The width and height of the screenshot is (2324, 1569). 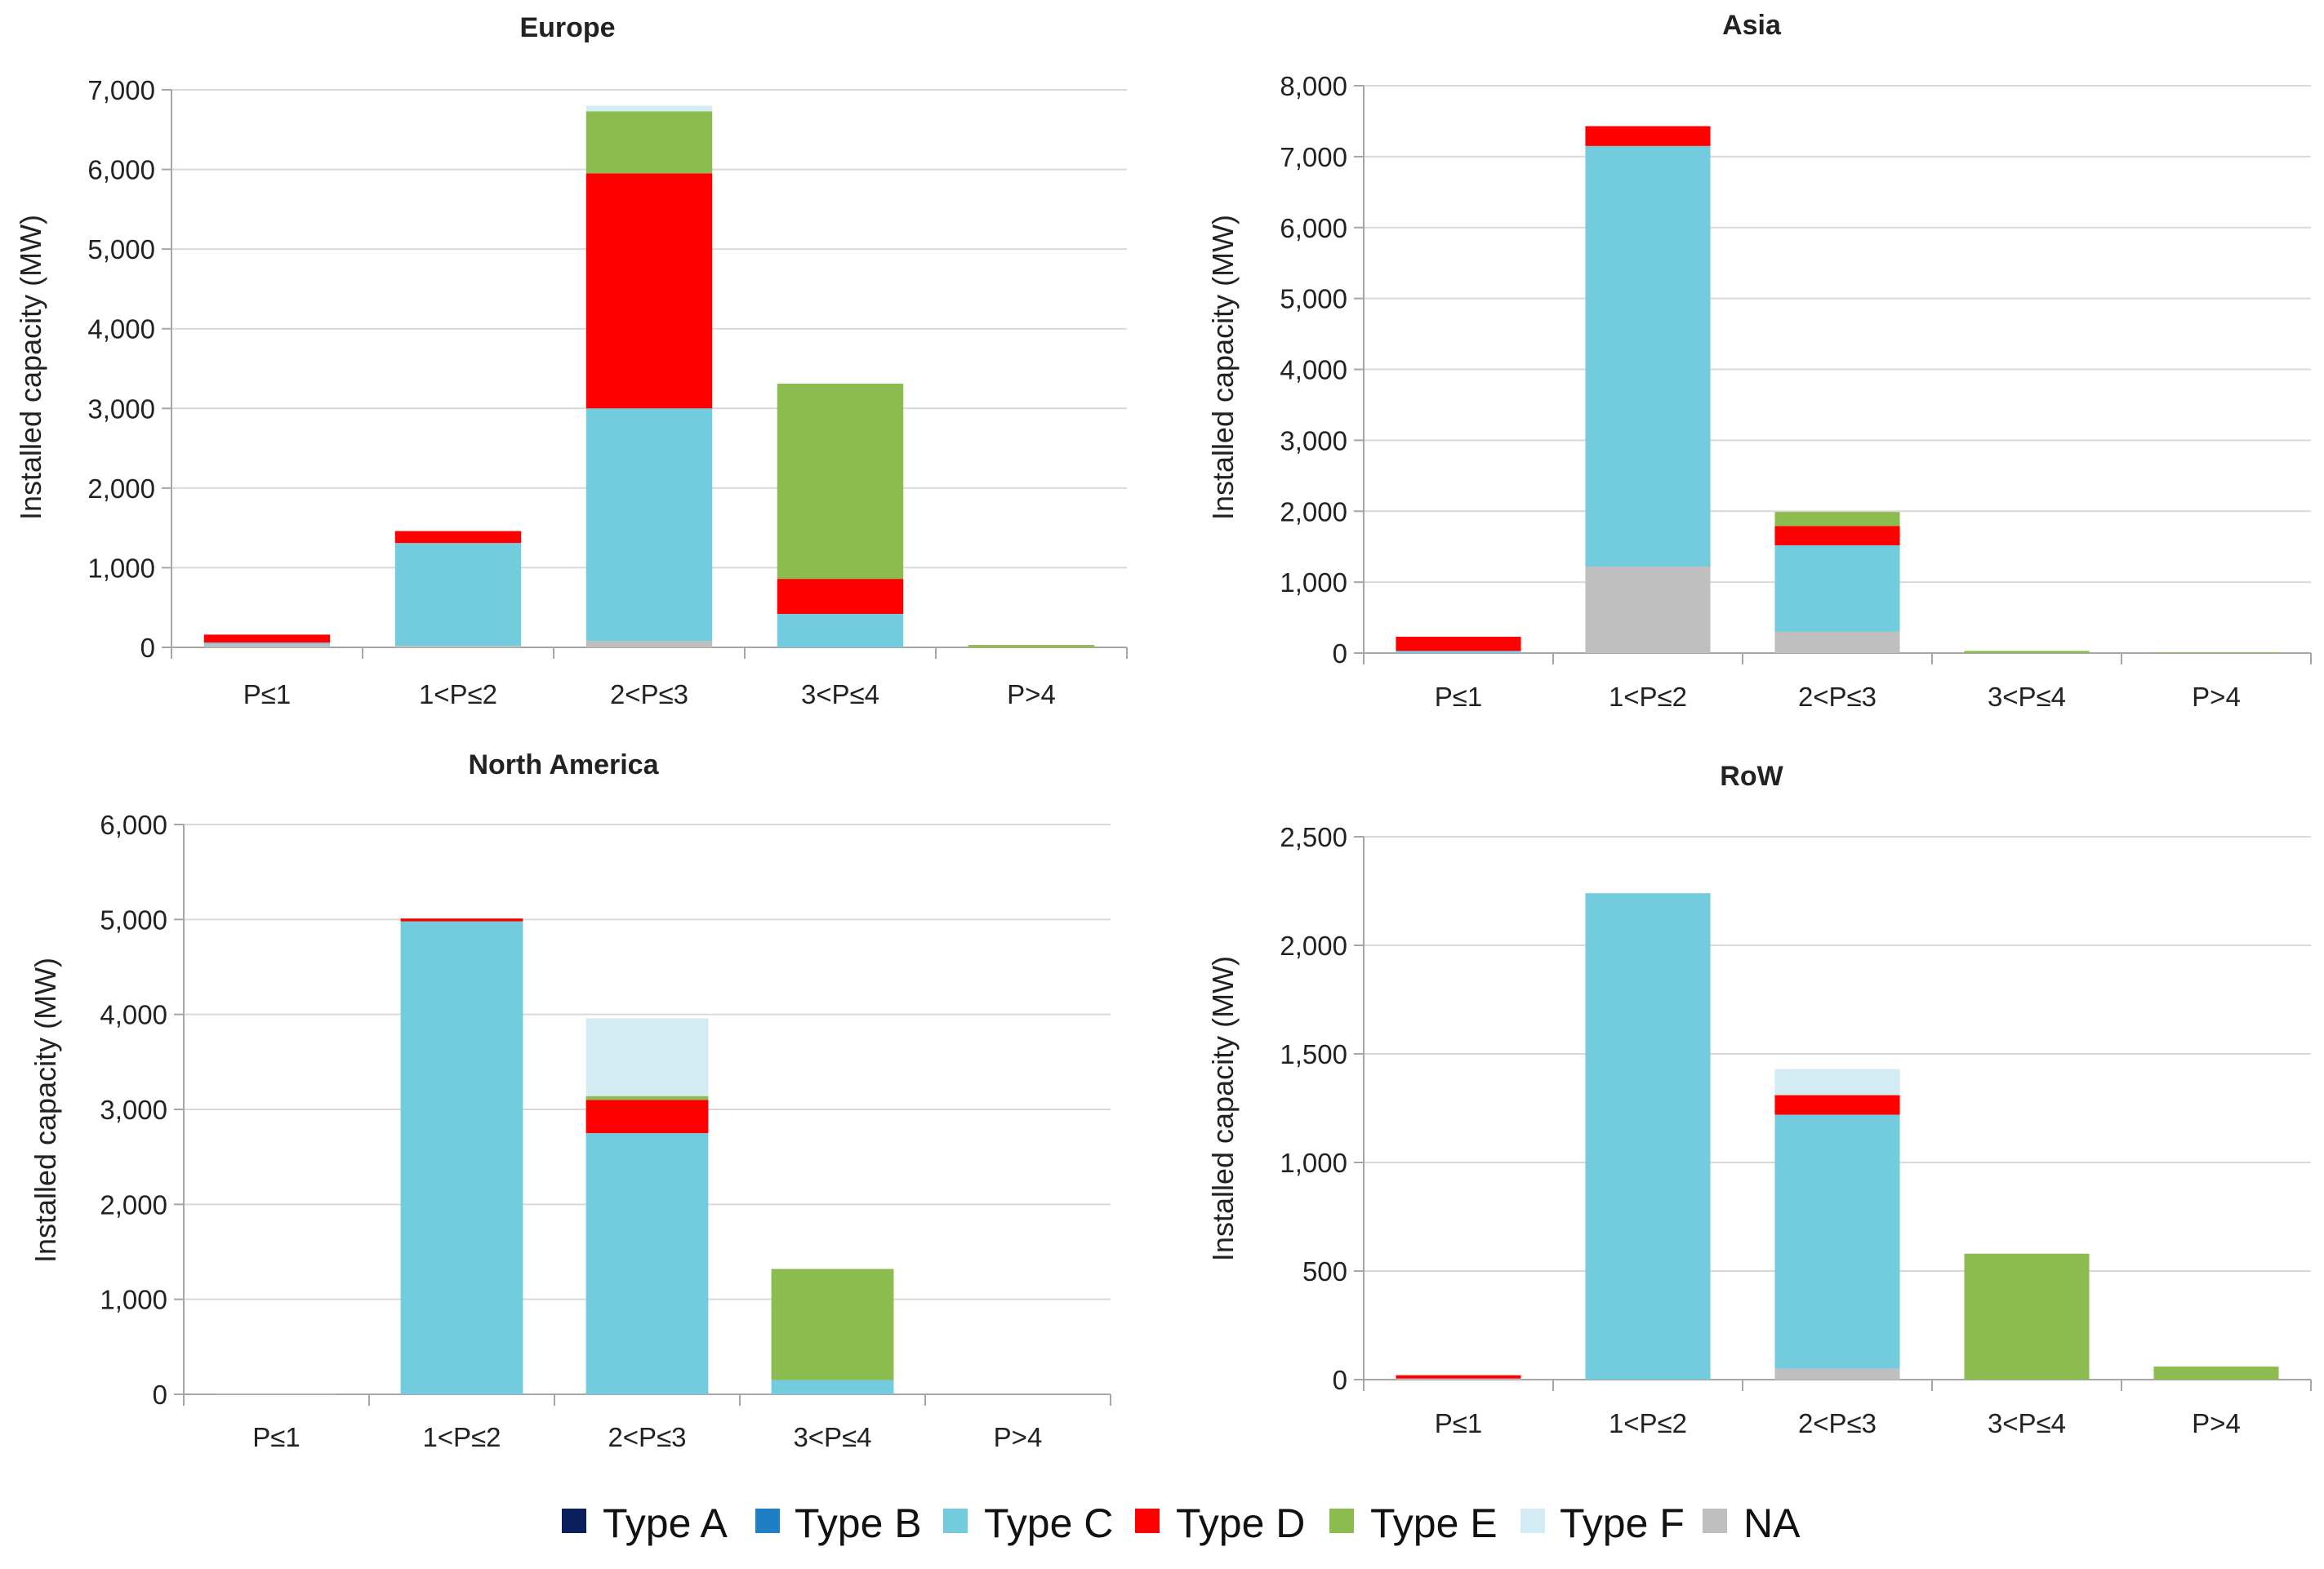 I want to click on chart-title: Asia, so click(x=1752, y=25).